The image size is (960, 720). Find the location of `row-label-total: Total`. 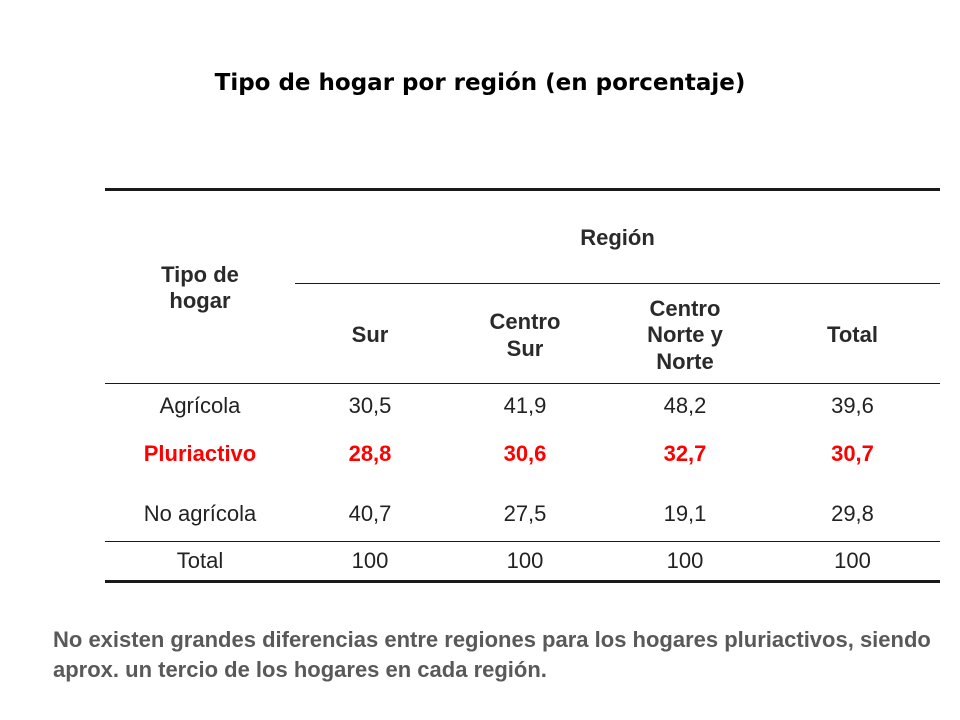

row-label-total: Total is located at coordinates (200, 560).